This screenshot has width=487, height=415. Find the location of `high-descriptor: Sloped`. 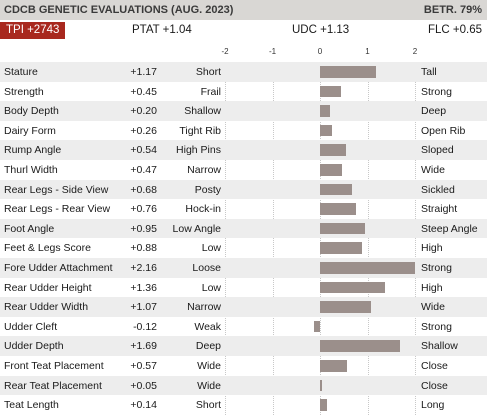

high-descriptor: Sloped is located at coordinates (437, 150).